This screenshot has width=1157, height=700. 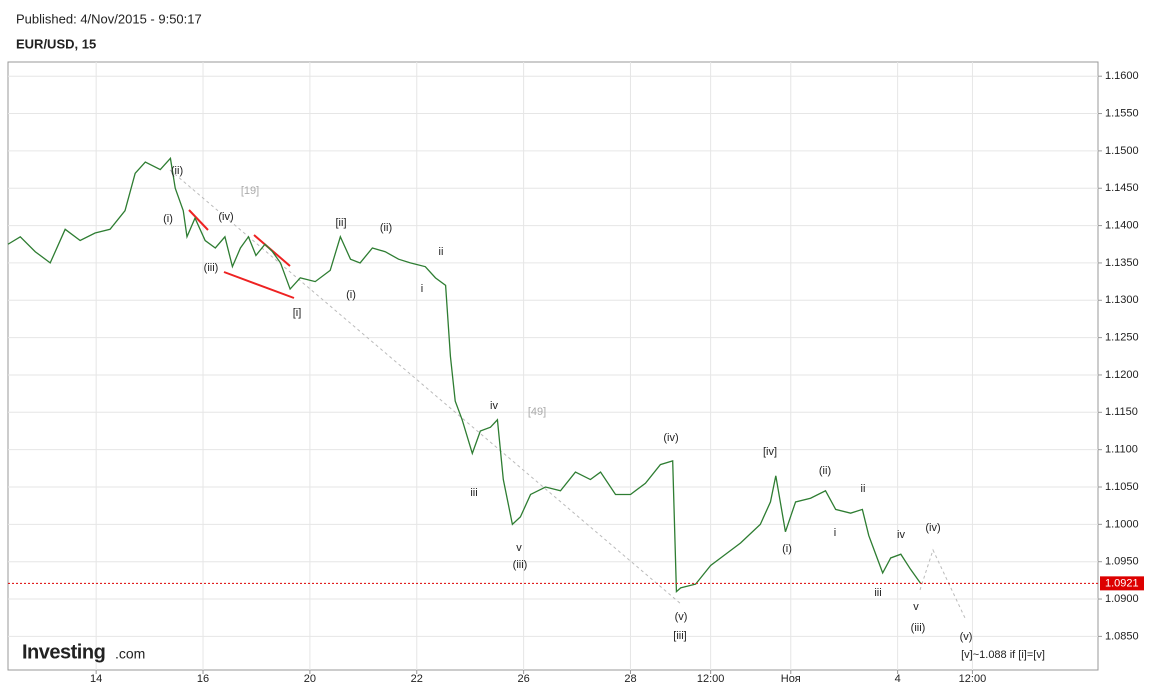 I want to click on y-tick-label: 1.0900, so click(x=1122, y=599).